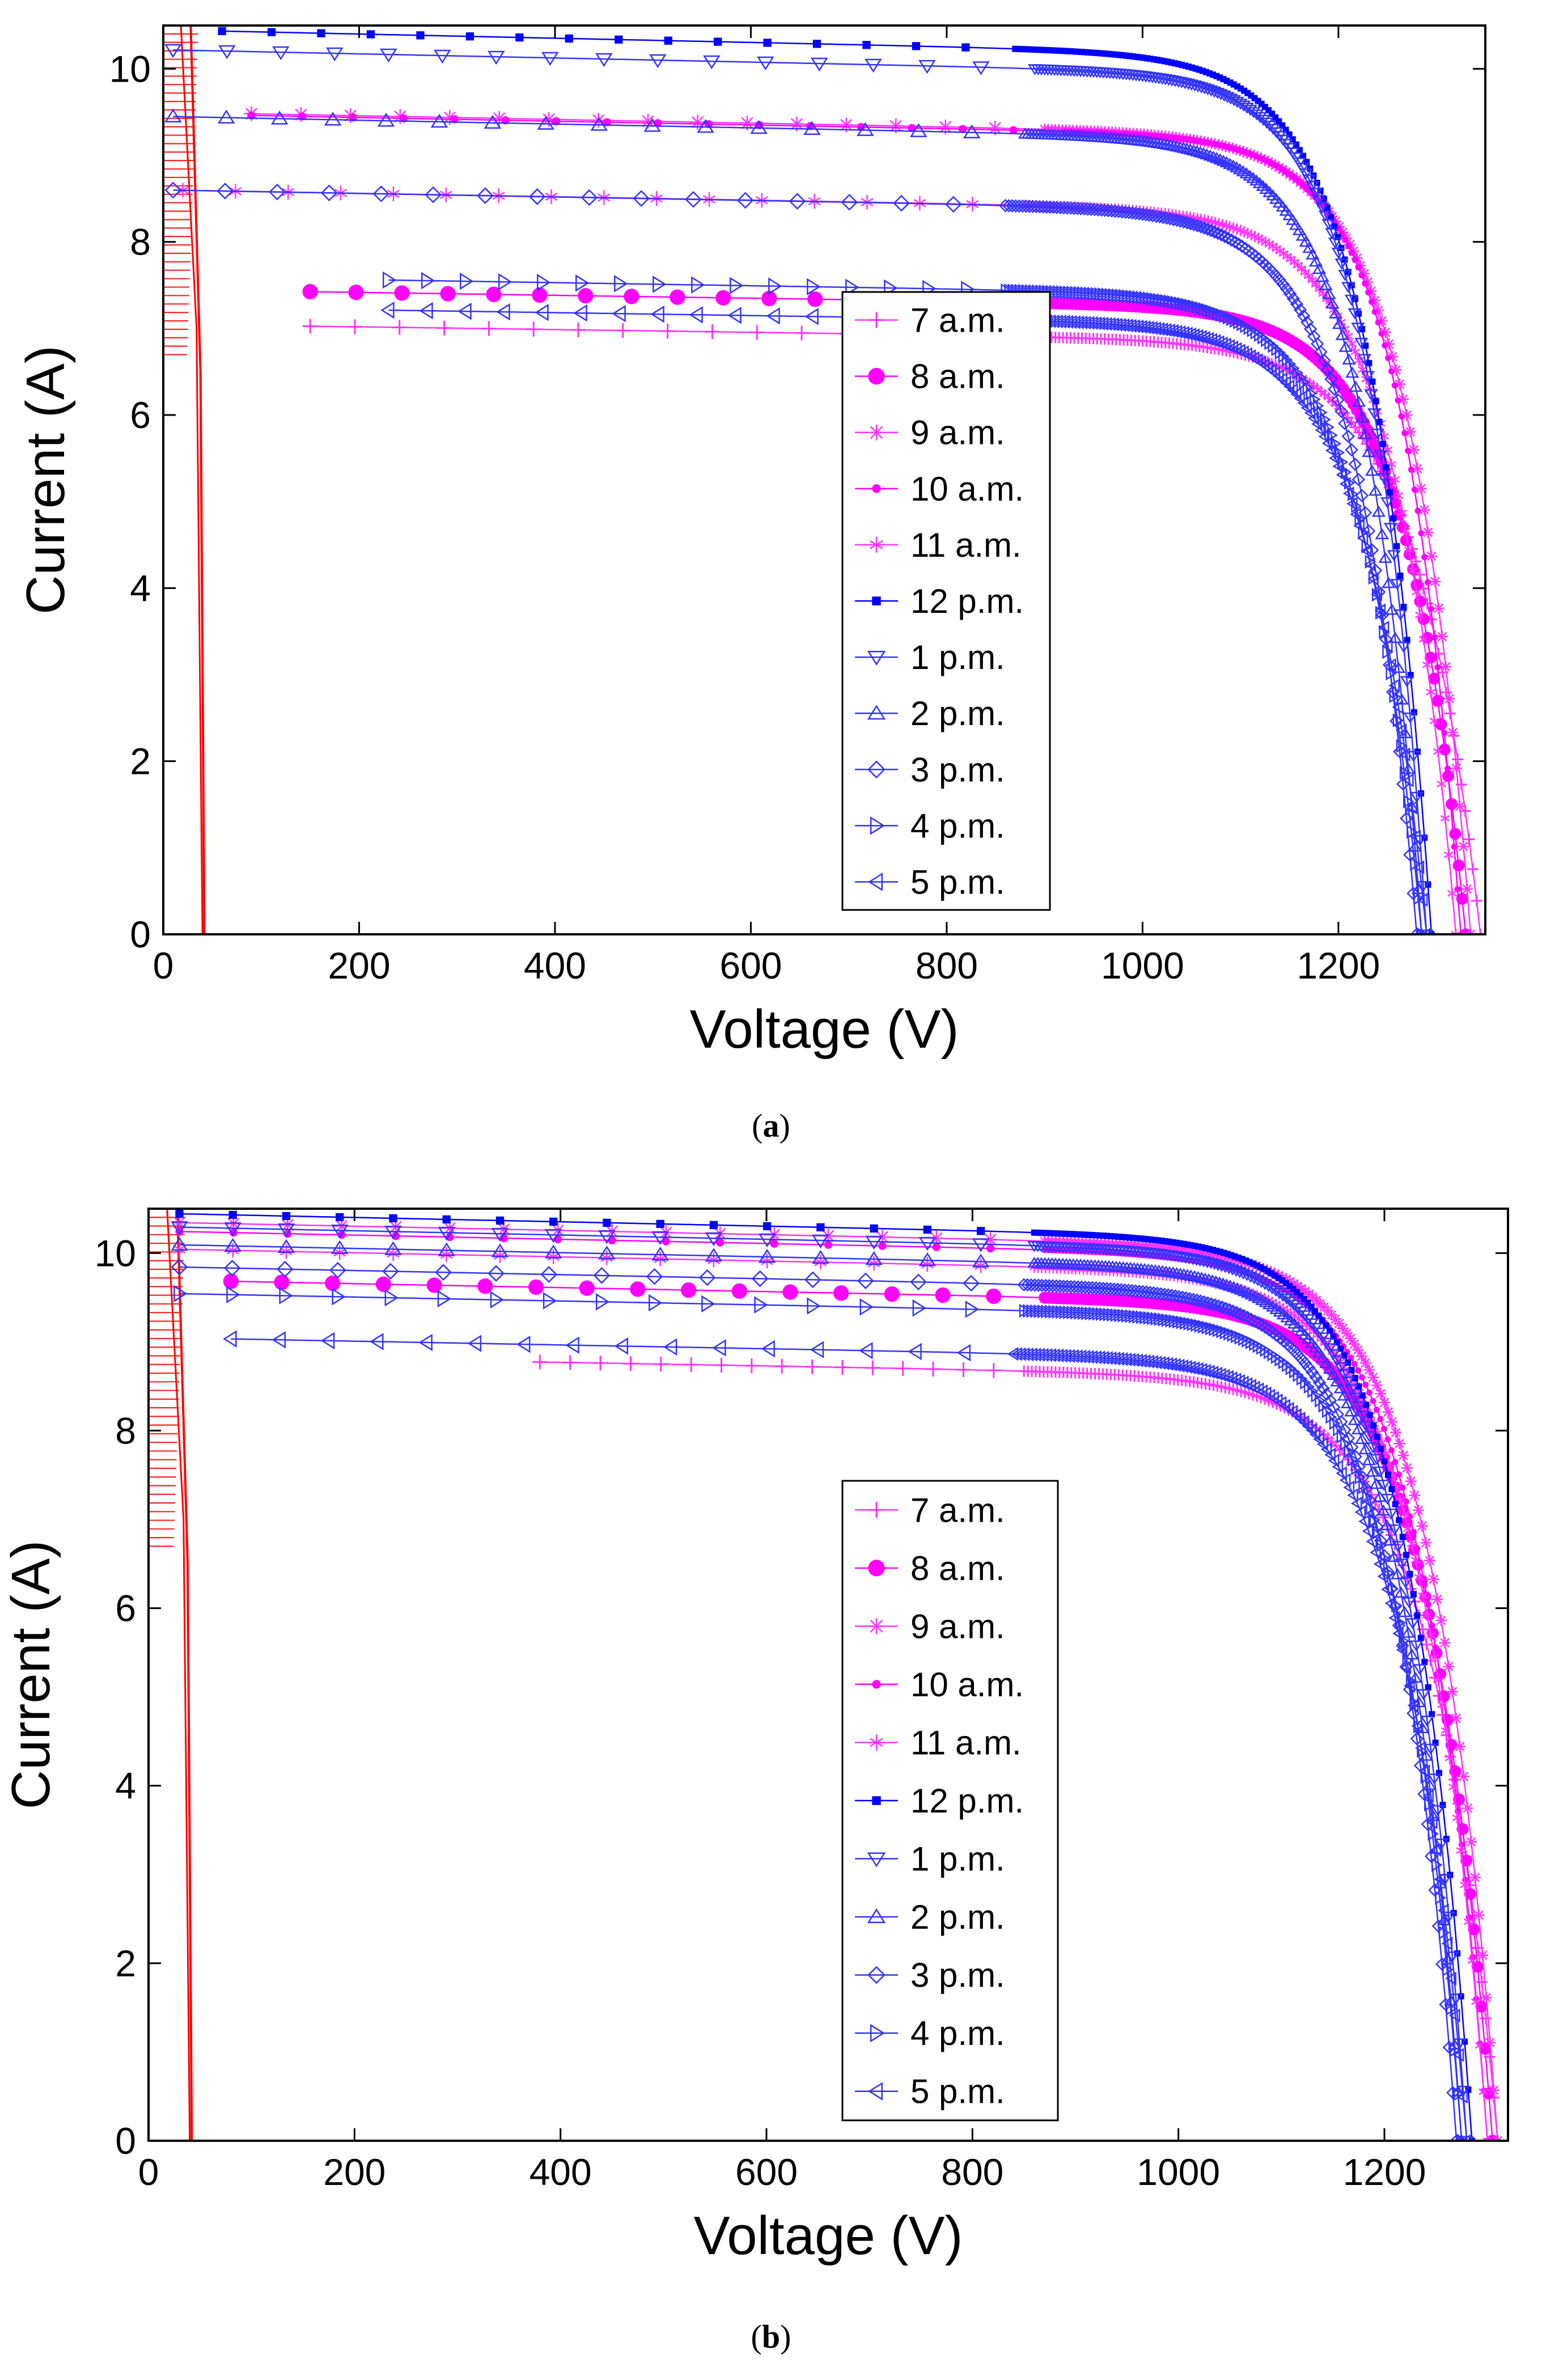 This screenshot has width=1542, height=2380. I want to click on legend-label: 4 p.m., so click(957, 2033).